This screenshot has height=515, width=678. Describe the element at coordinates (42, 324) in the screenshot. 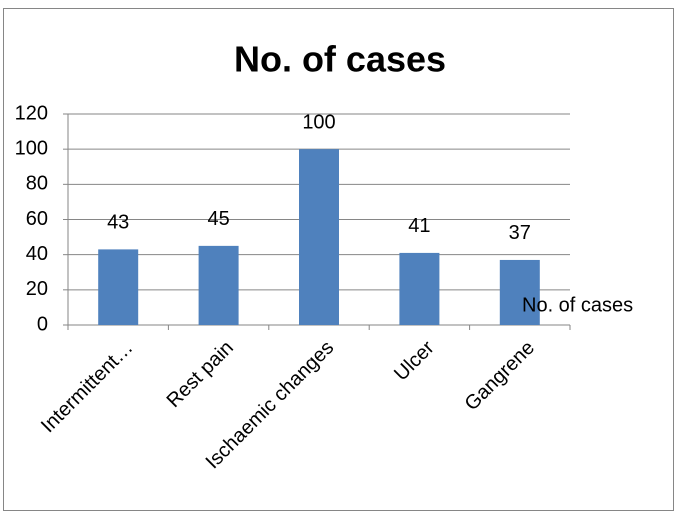

I see `y-tick-label: 0` at that location.